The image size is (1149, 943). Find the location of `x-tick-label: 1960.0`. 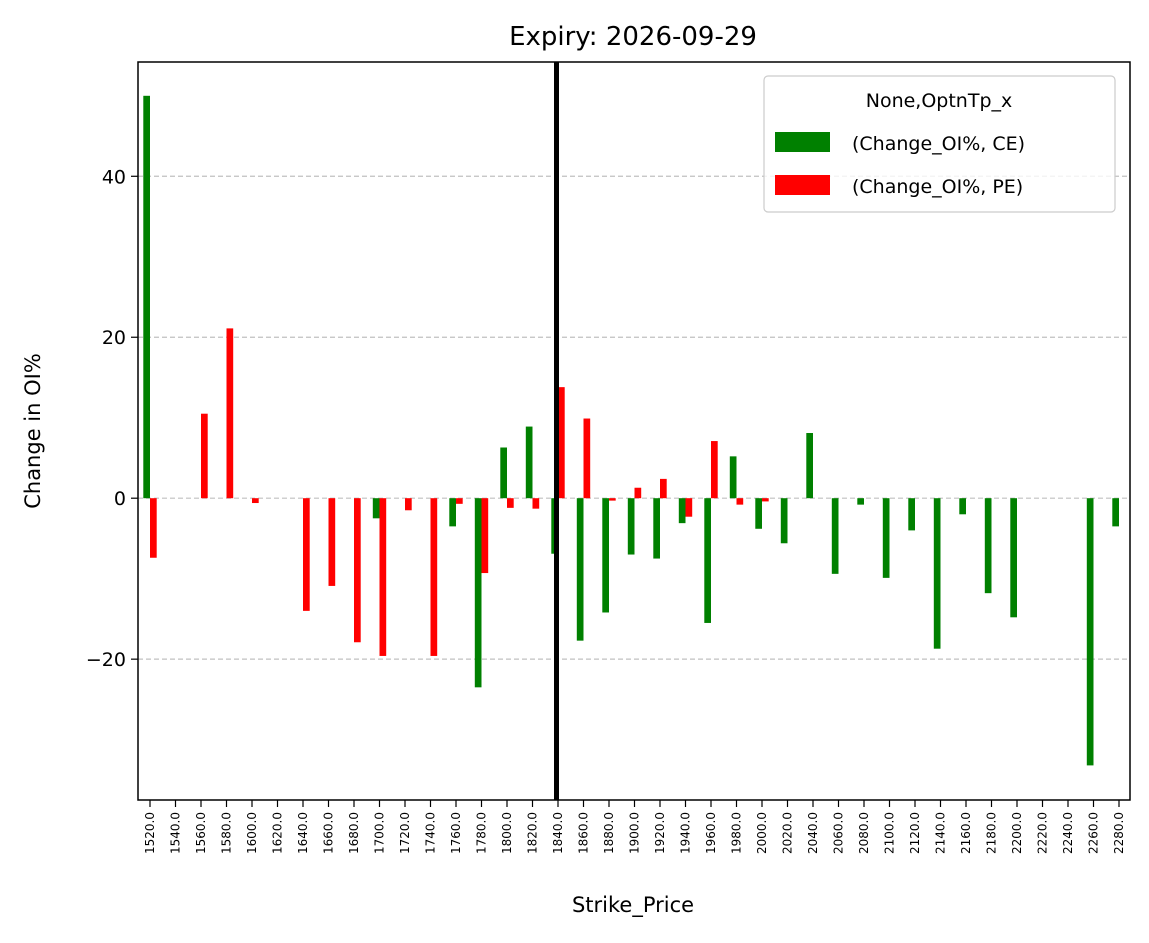

x-tick-label: 1960.0 is located at coordinates (711, 833).